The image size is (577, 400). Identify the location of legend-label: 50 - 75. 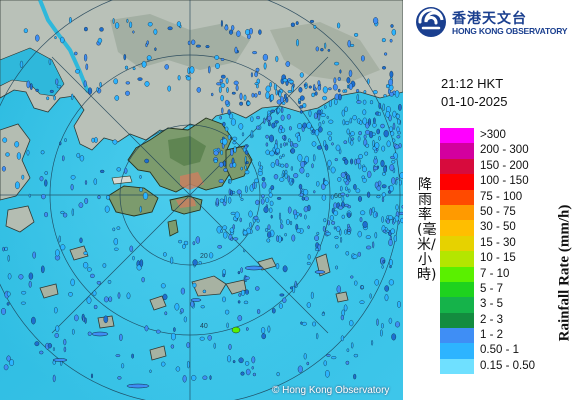
(498, 211).